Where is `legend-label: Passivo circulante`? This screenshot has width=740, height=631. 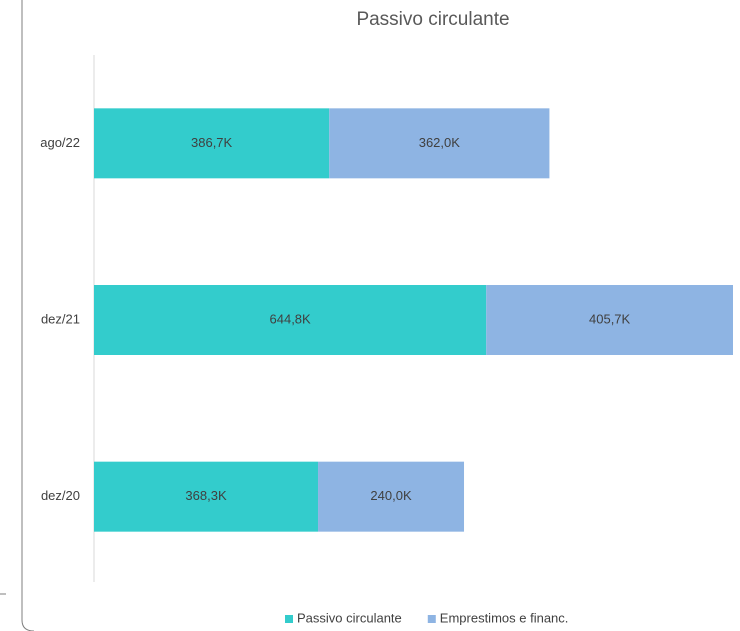
legend-label: Passivo circulante is located at coordinates (349, 617).